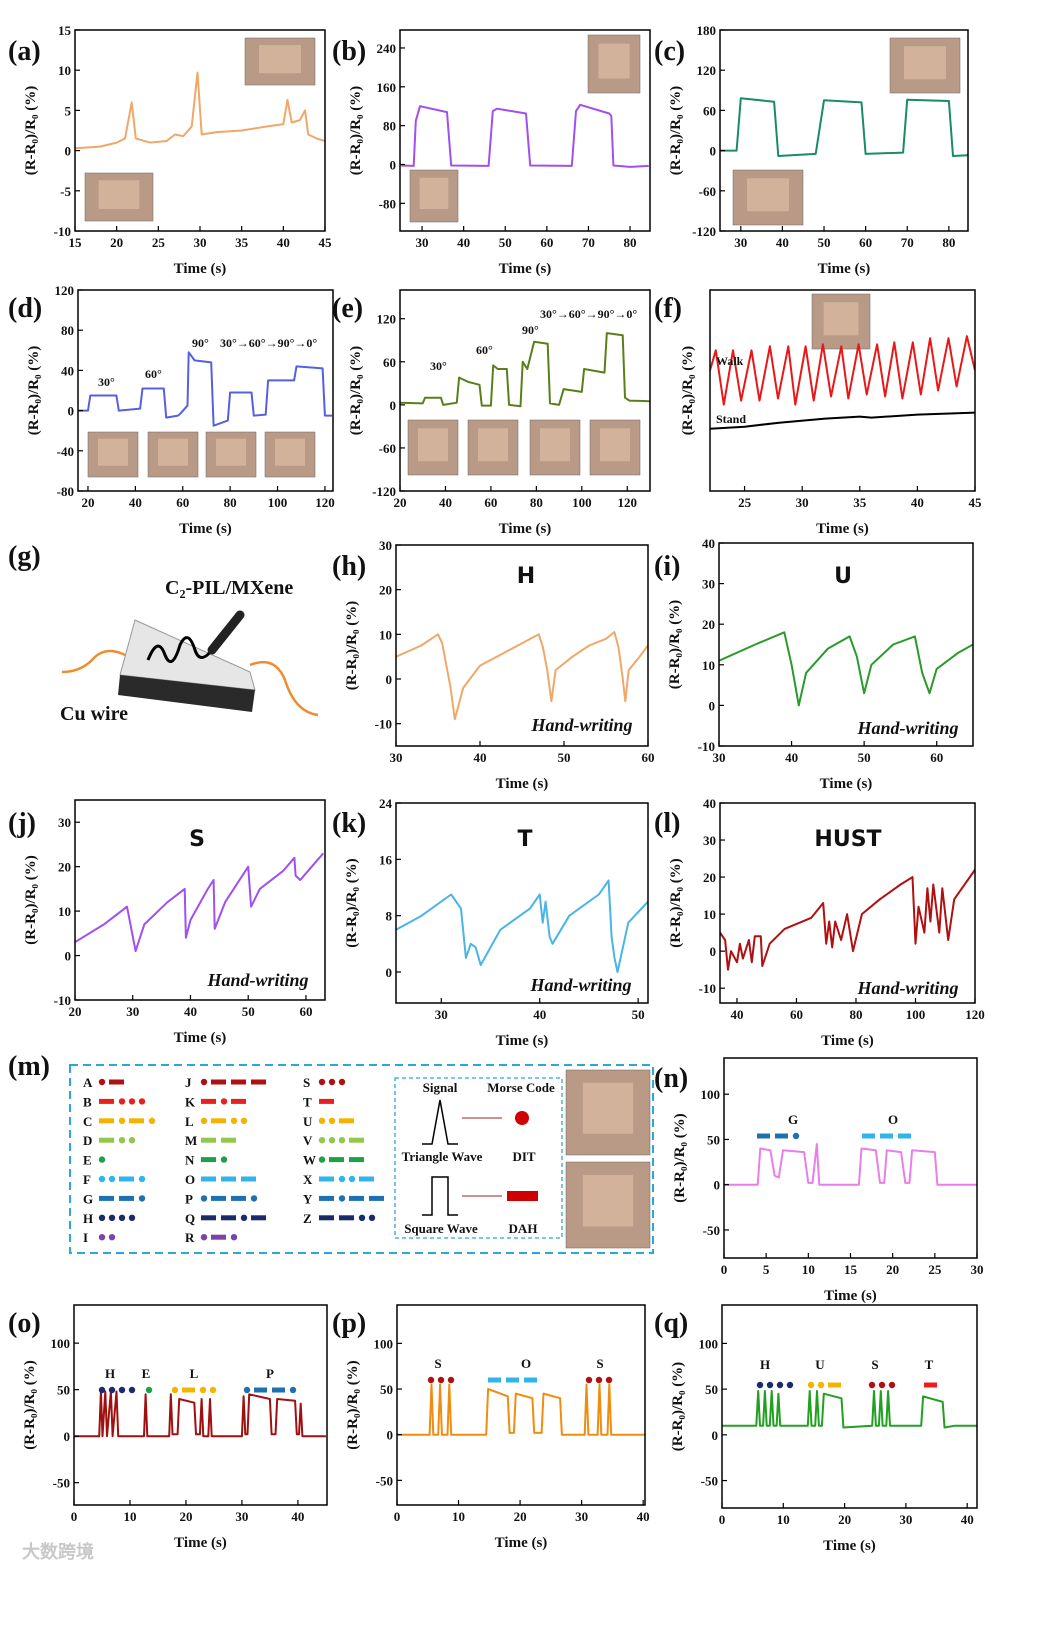 Image resolution: width=1039 pixels, height=1647 pixels. I want to click on morse-table-letter: F, so click(87, 1179).